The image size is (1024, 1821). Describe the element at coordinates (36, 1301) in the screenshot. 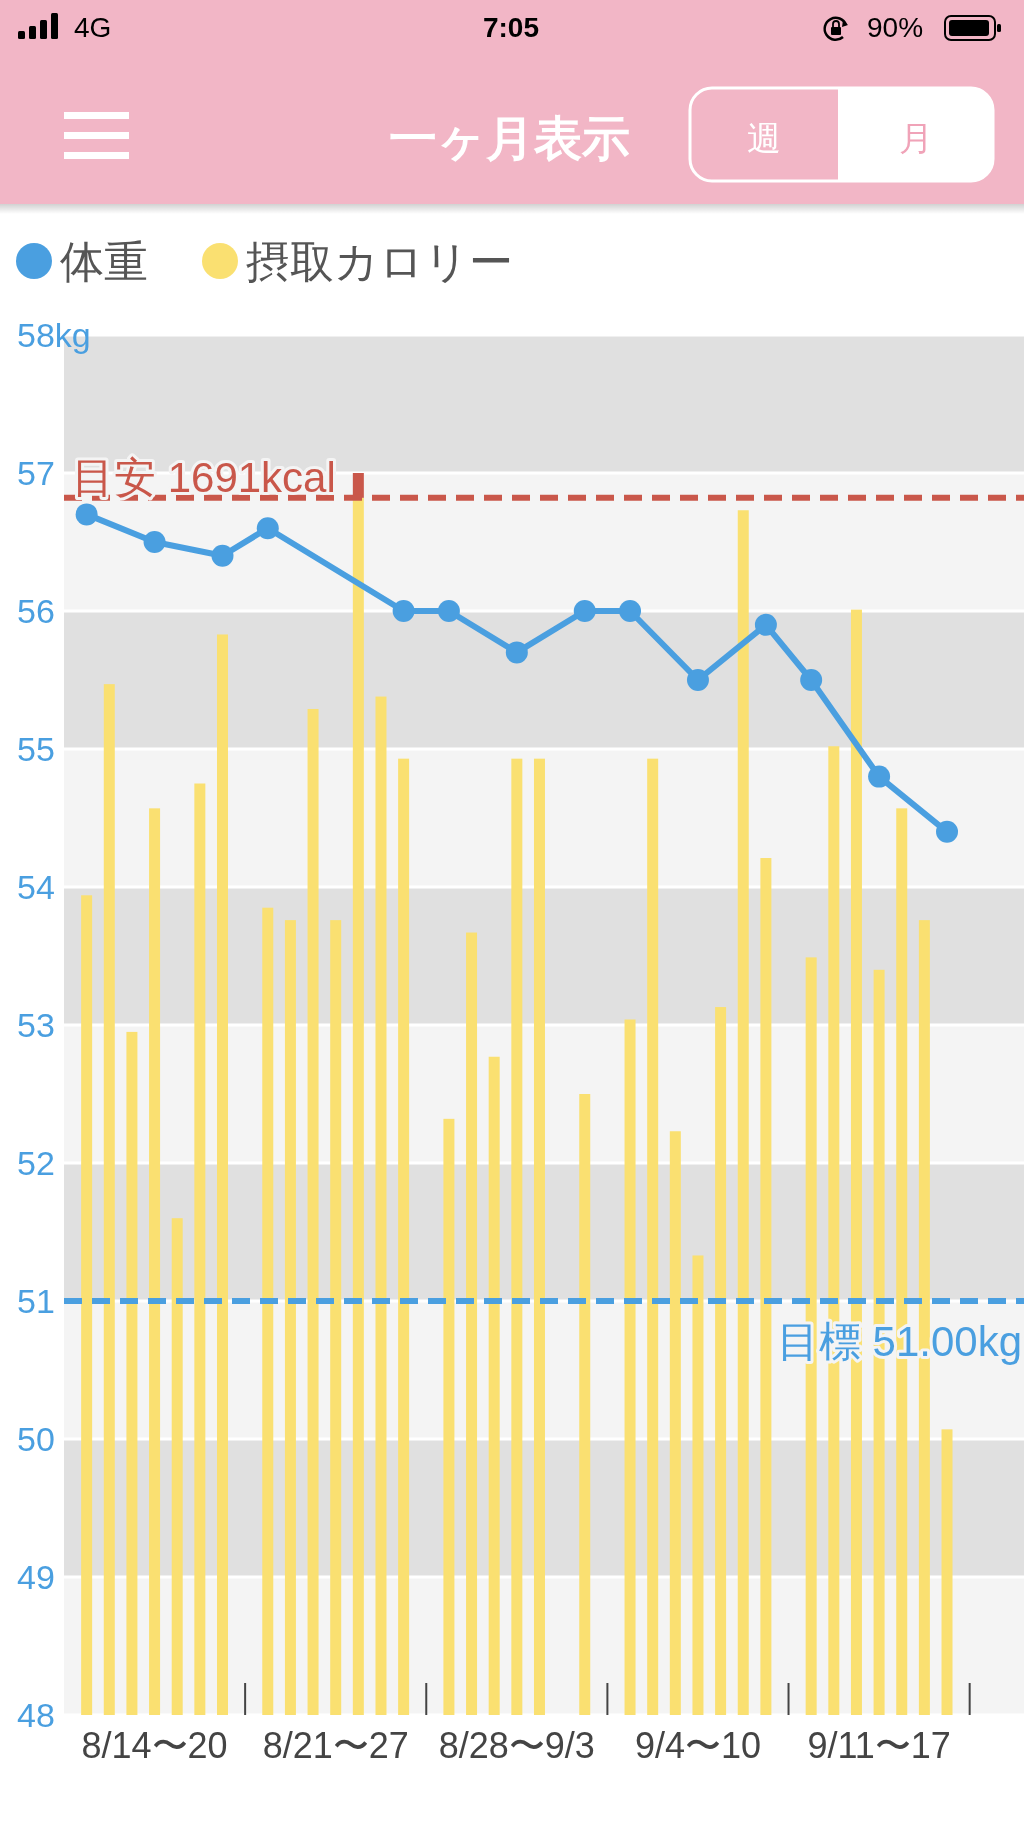

I see `y-tick-label: 51` at that location.